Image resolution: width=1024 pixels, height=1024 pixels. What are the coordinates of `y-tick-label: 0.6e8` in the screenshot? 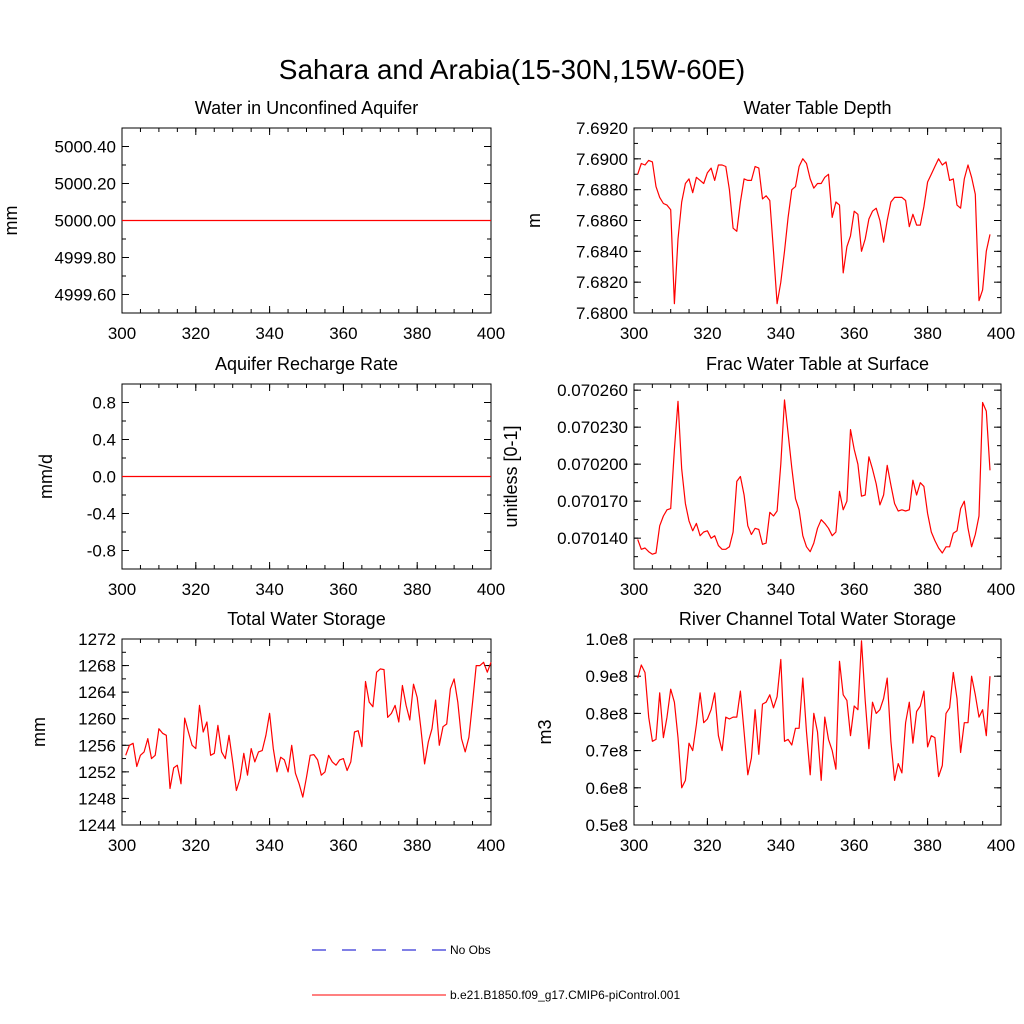 It's located at (606, 788).